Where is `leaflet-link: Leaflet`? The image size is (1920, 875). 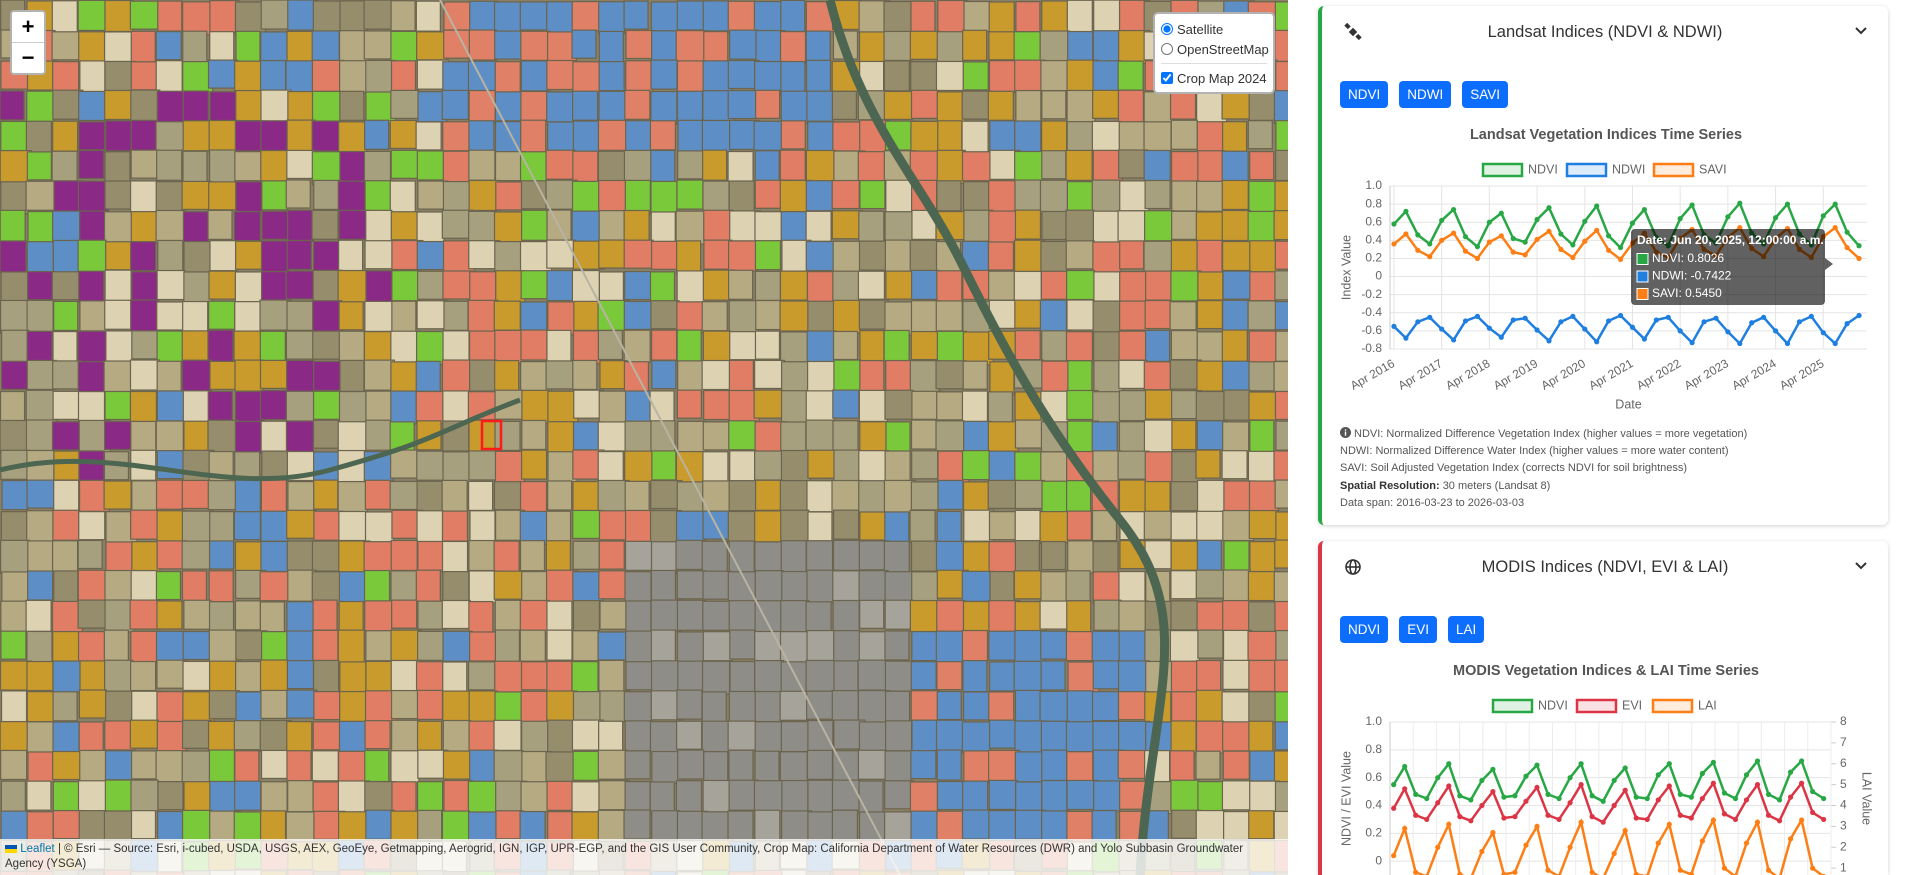 leaflet-link: Leaflet is located at coordinates (37, 849).